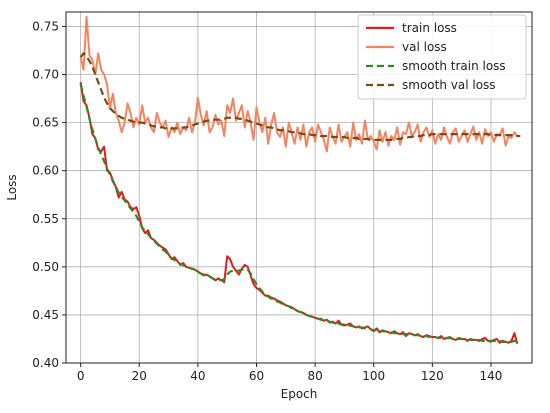 Image resolution: width=550 pixels, height=413 pixels. Describe the element at coordinates (45, 267) in the screenshot. I see `y-tick-label: 0.50` at that location.